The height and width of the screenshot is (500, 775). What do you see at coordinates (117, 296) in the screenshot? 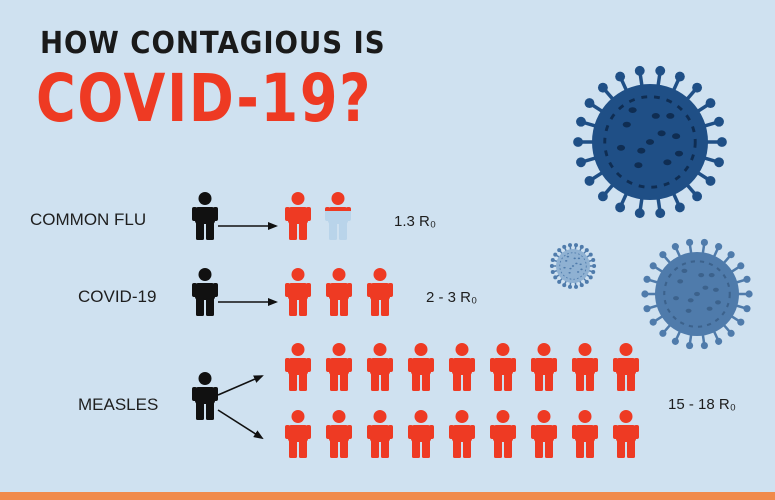
I see `row-label-covid-19: COVID-19` at bounding box center [117, 296].